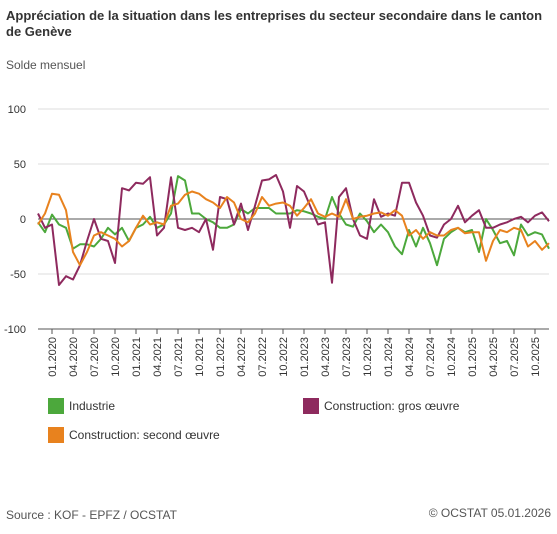 The height and width of the screenshot is (534, 557). What do you see at coordinates (74, 357) in the screenshot?
I see `x-tick-label: 04.2020` at bounding box center [74, 357].